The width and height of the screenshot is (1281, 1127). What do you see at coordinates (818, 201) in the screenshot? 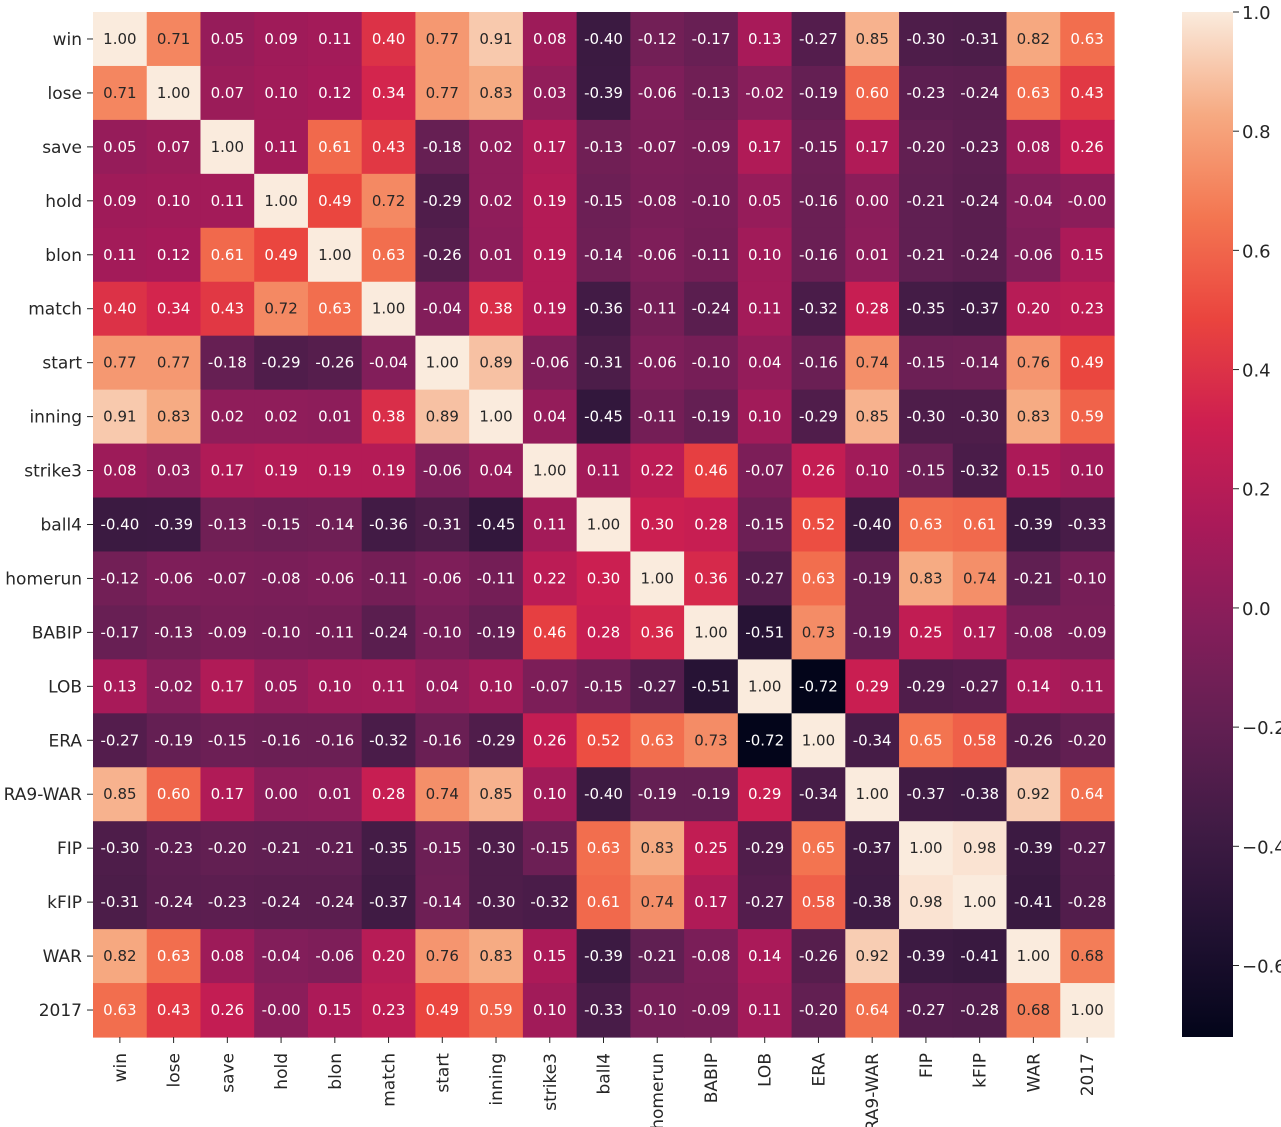
I see `heatmap-cell-hold-ERA` at bounding box center [818, 201].